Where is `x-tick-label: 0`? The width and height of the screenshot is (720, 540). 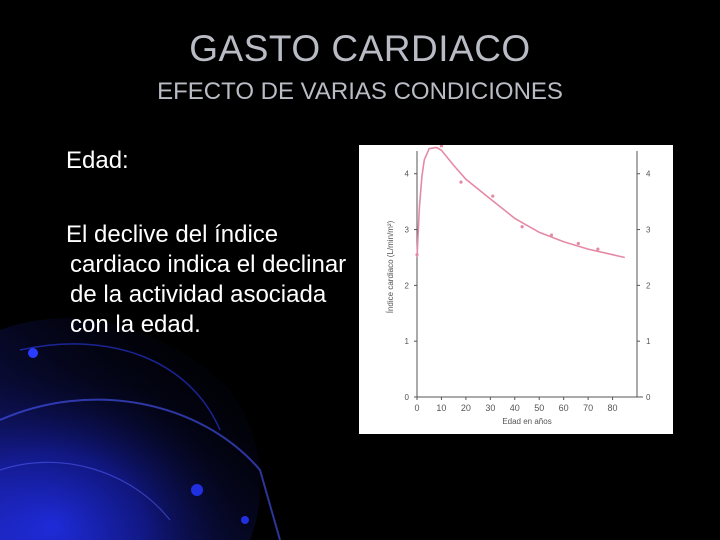
x-tick-label: 0 is located at coordinates (416, 408).